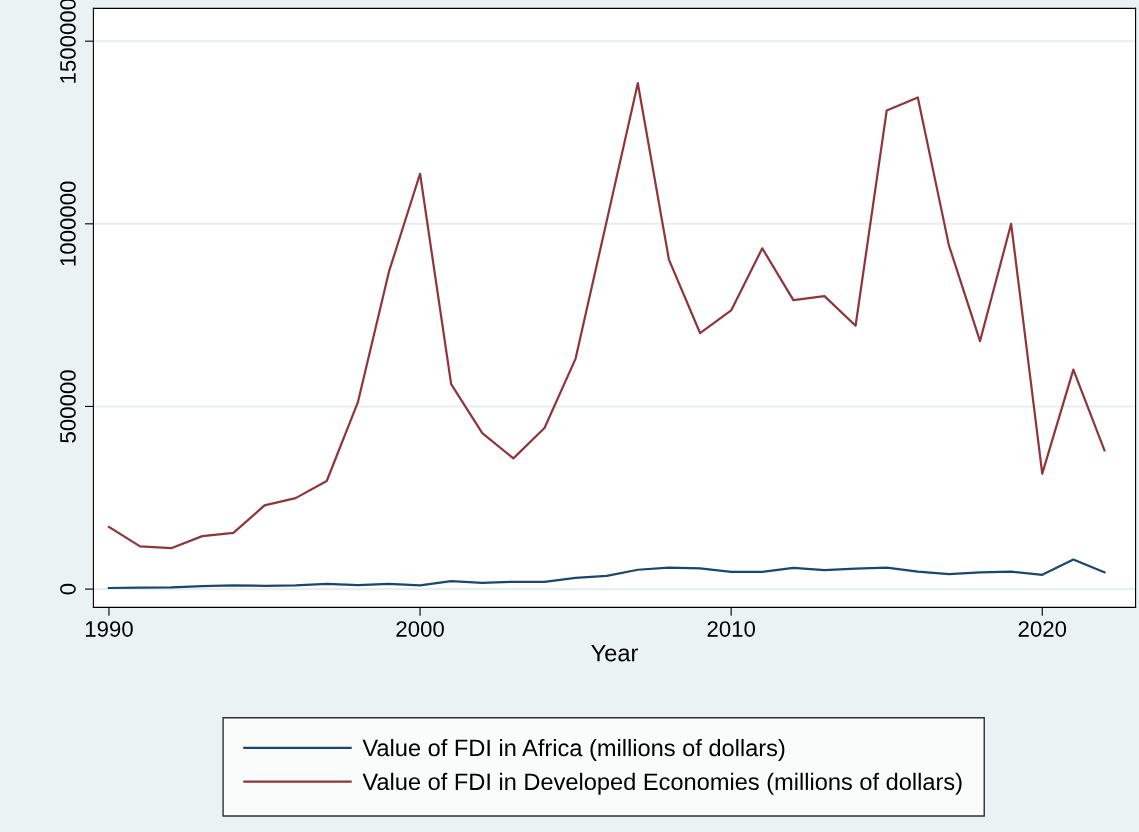 The width and height of the screenshot is (1139, 832). What do you see at coordinates (68, 406) in the screenshot?
I see `y-tick-label: 500000` at bounding box center [68, 406].